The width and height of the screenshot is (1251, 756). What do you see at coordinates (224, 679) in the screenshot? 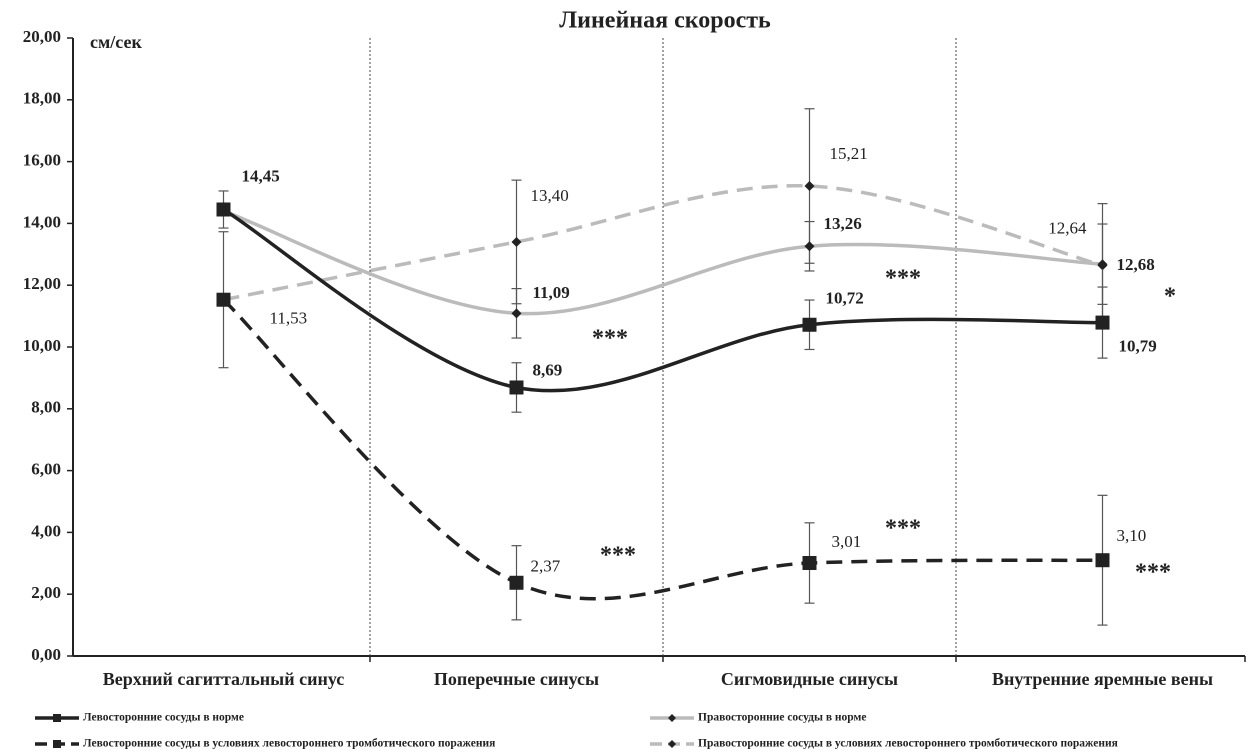
I see `x-tick-label: Верхний сагиттальный синус` at bounding box center [224, 679].